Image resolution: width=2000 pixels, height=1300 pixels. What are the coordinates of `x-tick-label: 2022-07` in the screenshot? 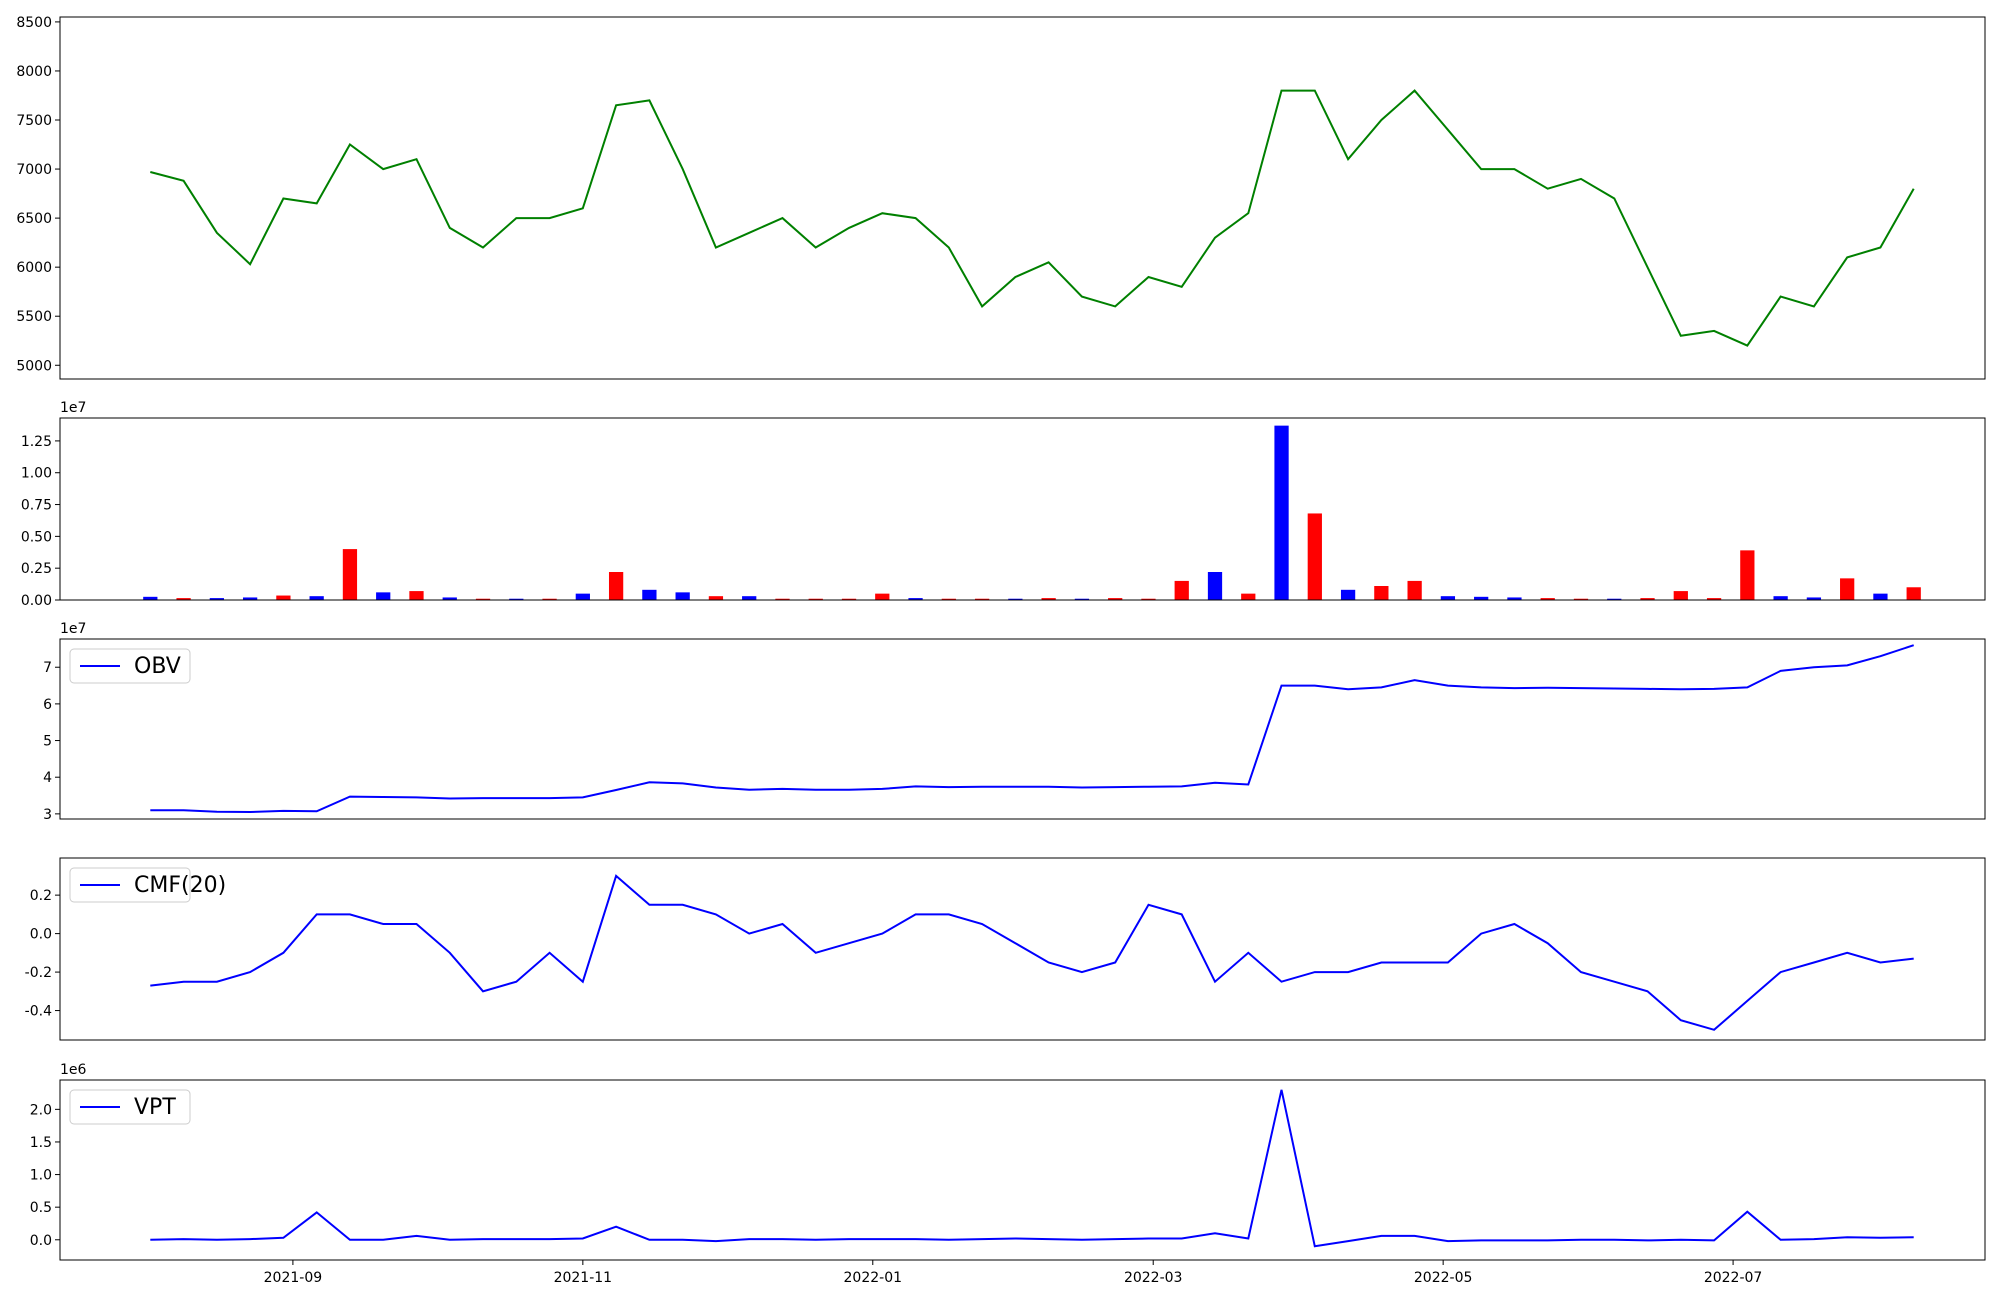 It's located at (1733, 1278).